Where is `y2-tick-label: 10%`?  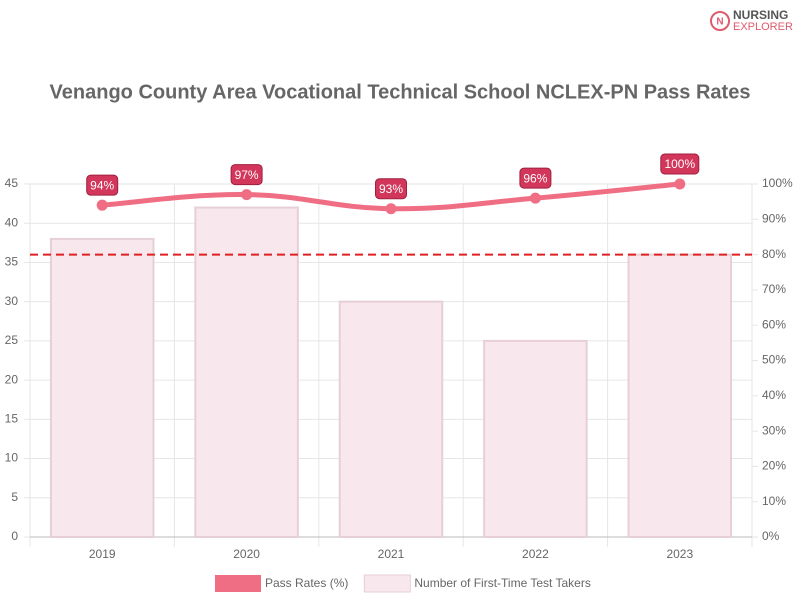
y2-tick-label: 10% is located at coordinates (774, 501).